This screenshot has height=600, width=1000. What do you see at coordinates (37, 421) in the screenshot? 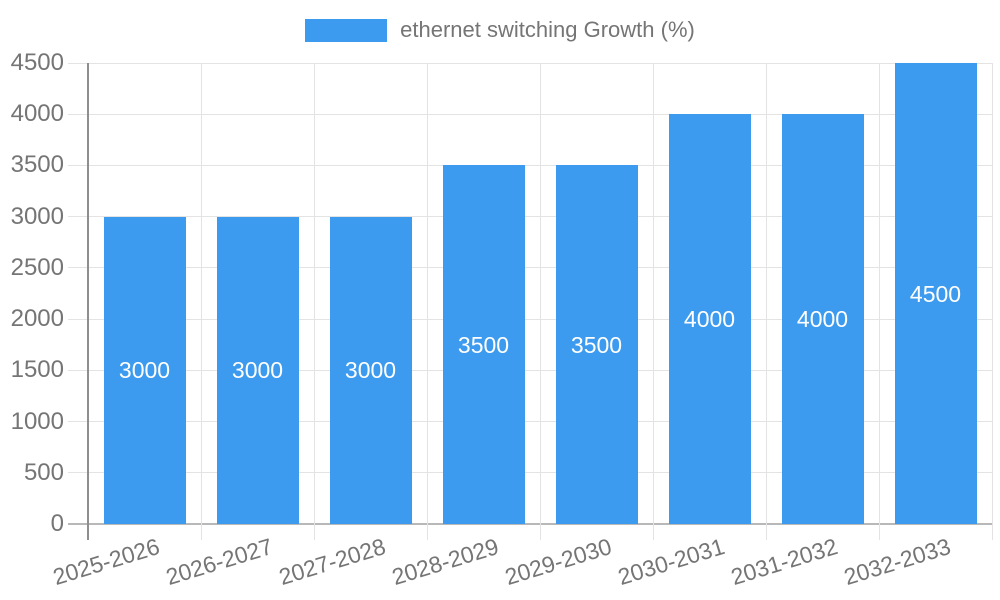
I see `y-tick-label: 1000` at bounding box center [37, 421].